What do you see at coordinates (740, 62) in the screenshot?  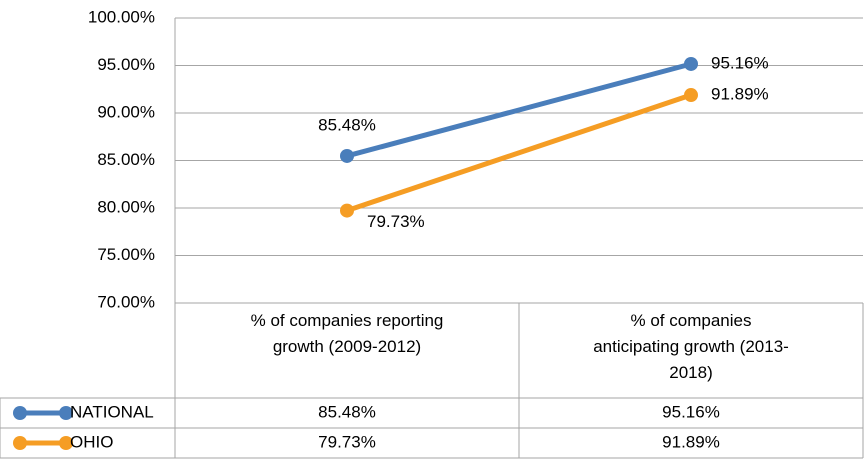 I see `data-label: 95.16%` at bounding box center [740, 62].